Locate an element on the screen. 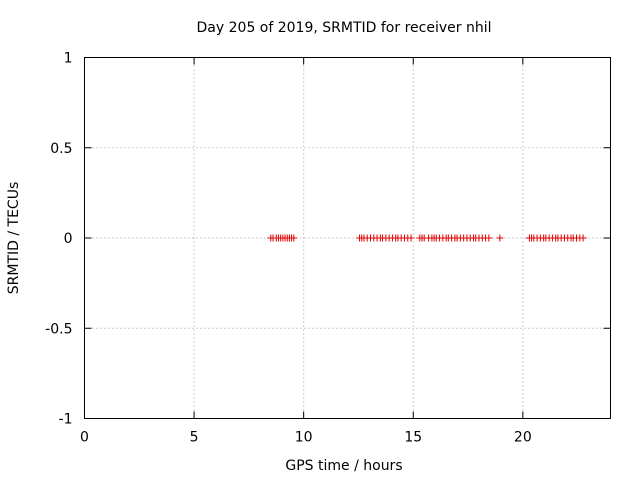  y-tick-label: 0 is located at coordinates (68, 239).